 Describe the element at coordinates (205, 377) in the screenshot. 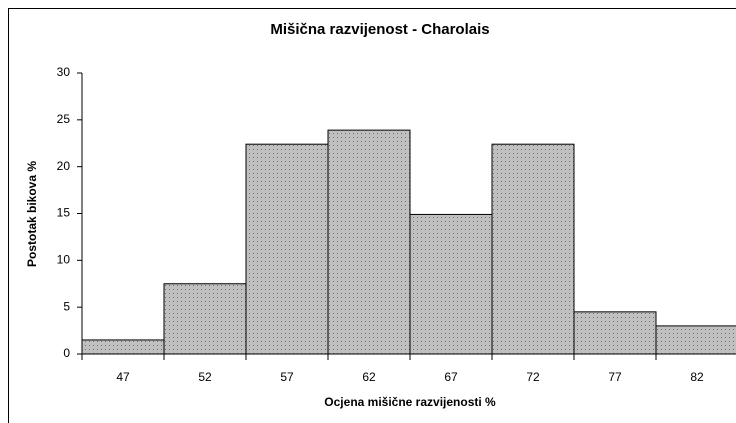

I see `x-tick-label: 52` at that location.